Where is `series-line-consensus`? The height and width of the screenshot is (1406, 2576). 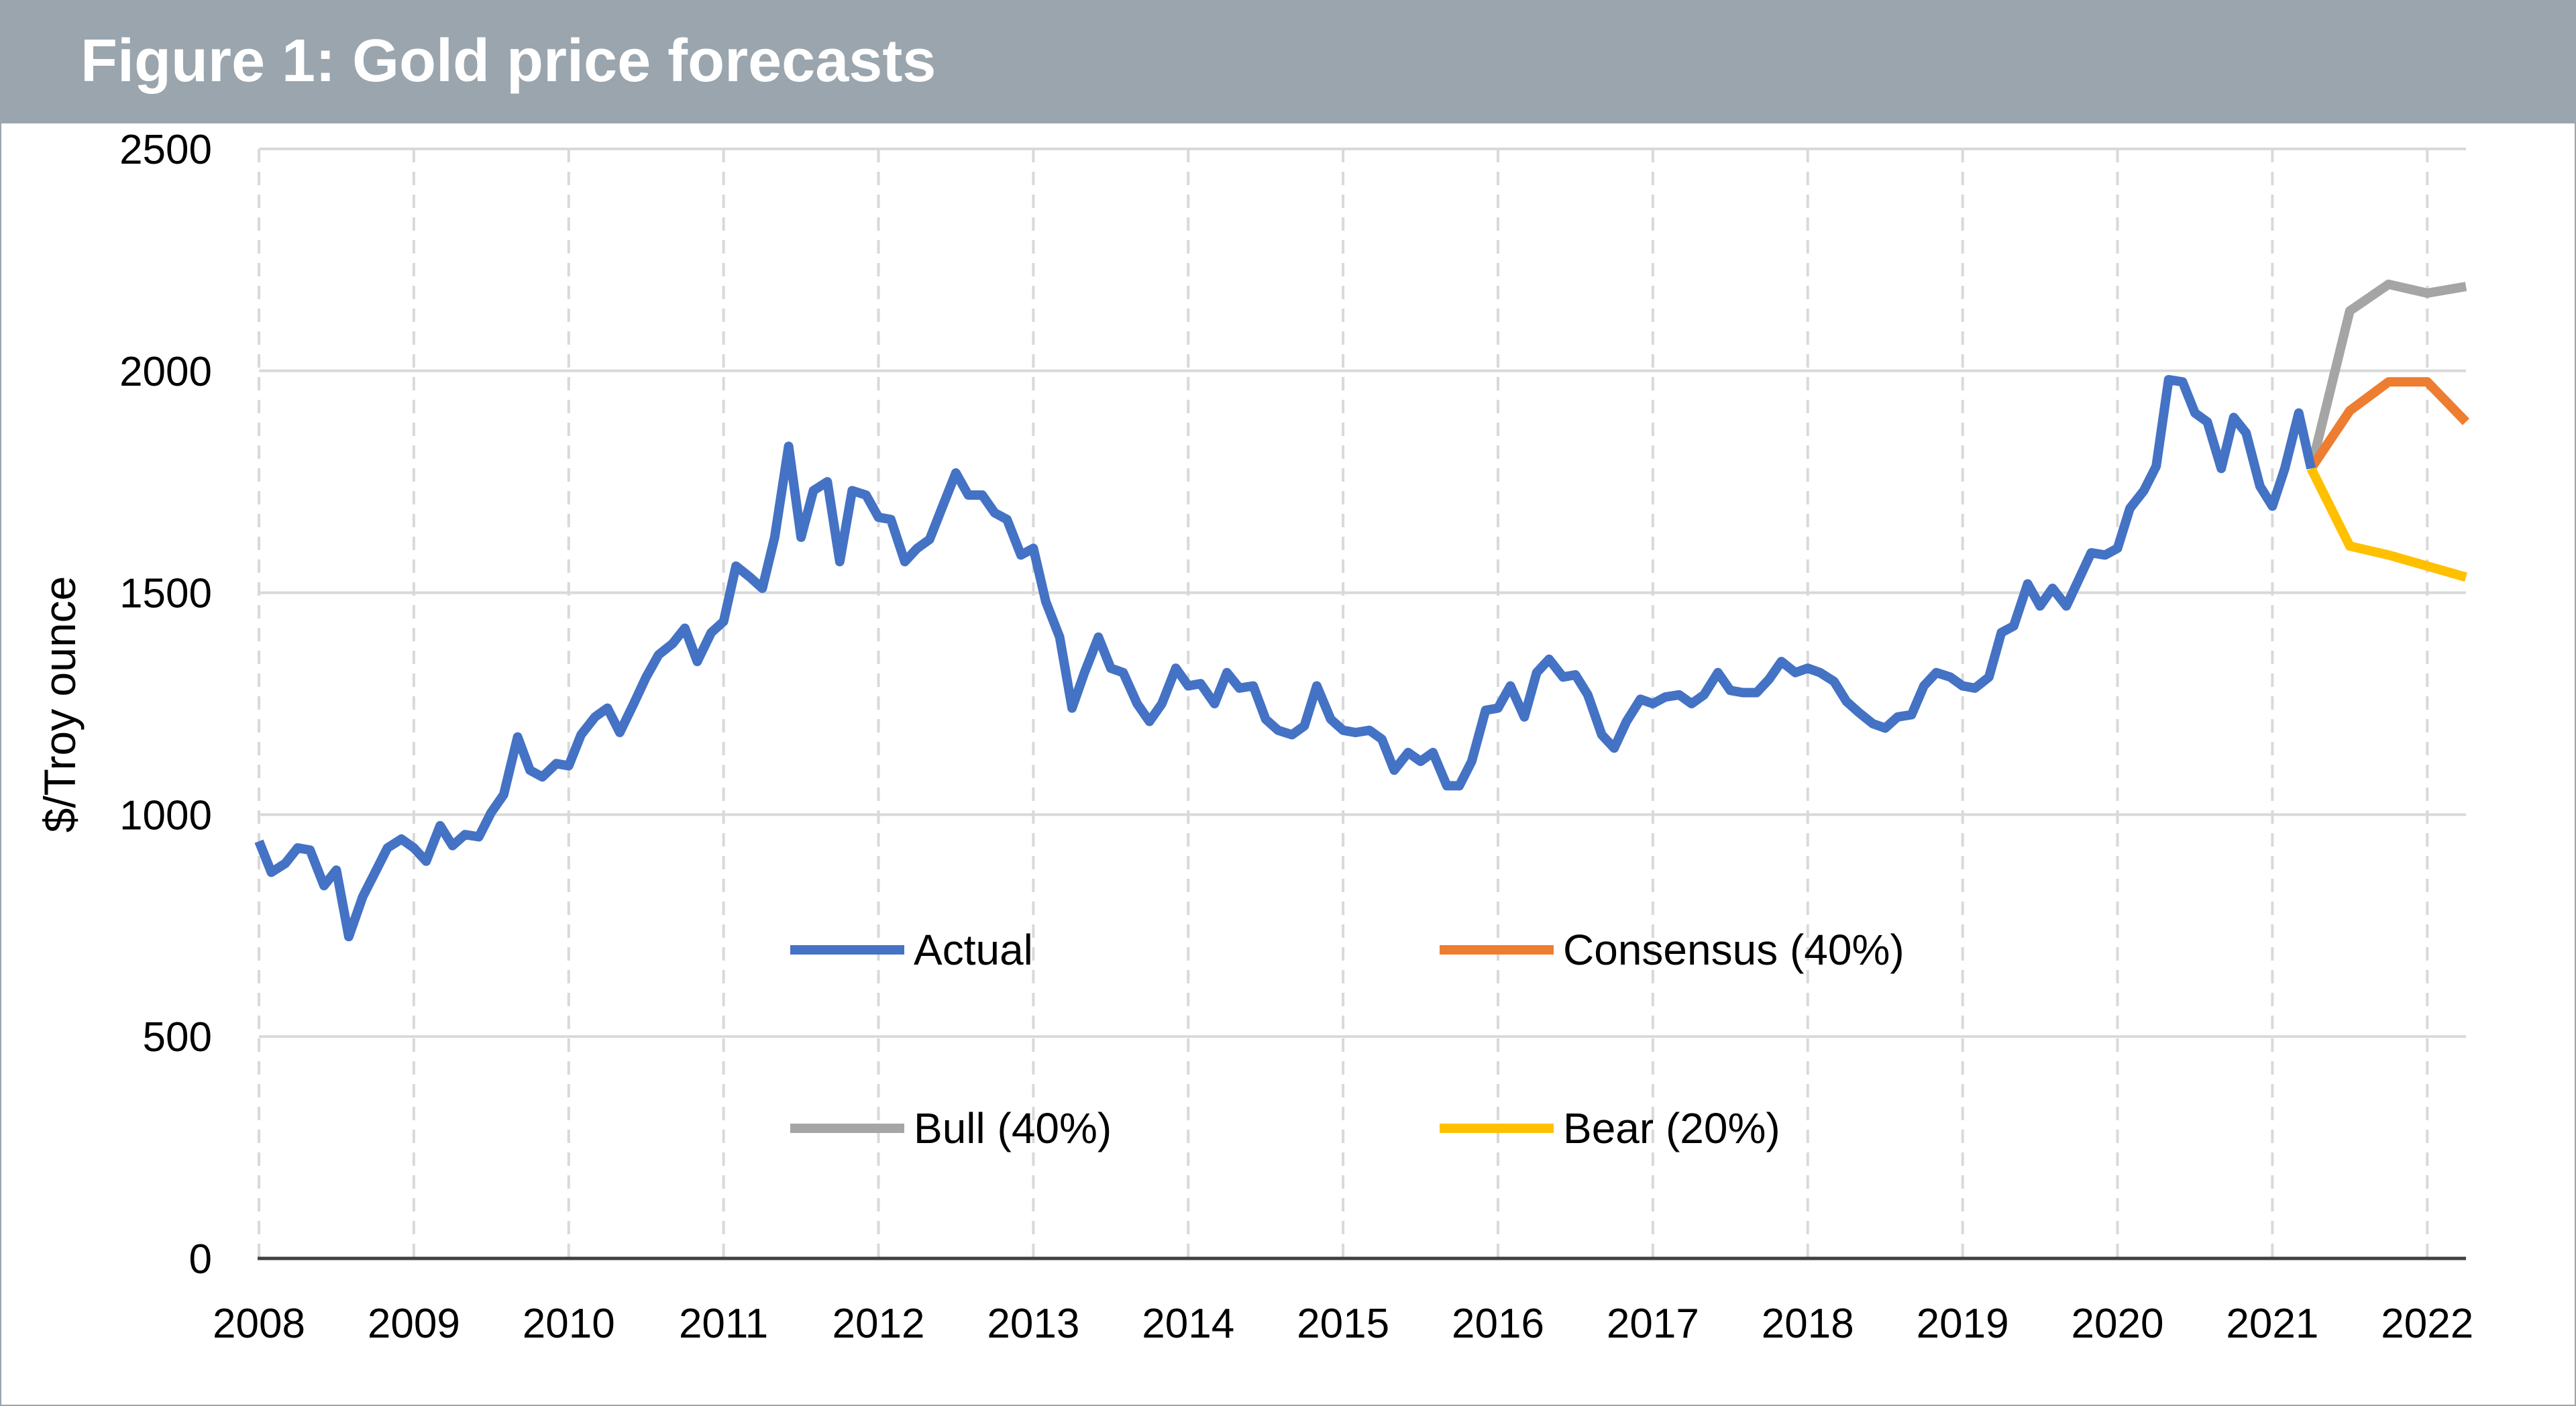 series-line-consensus is located at coordinates (2388, 424).